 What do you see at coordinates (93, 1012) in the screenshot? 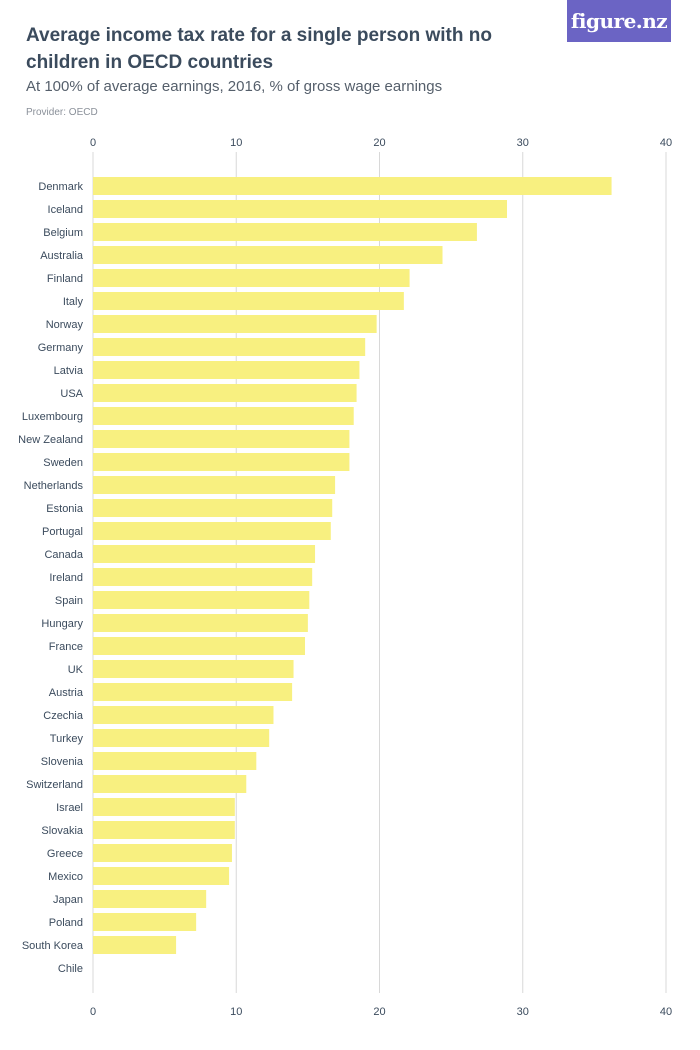
I see `x-tick-label-bottom: 0` at bounding box center [93, 1012].